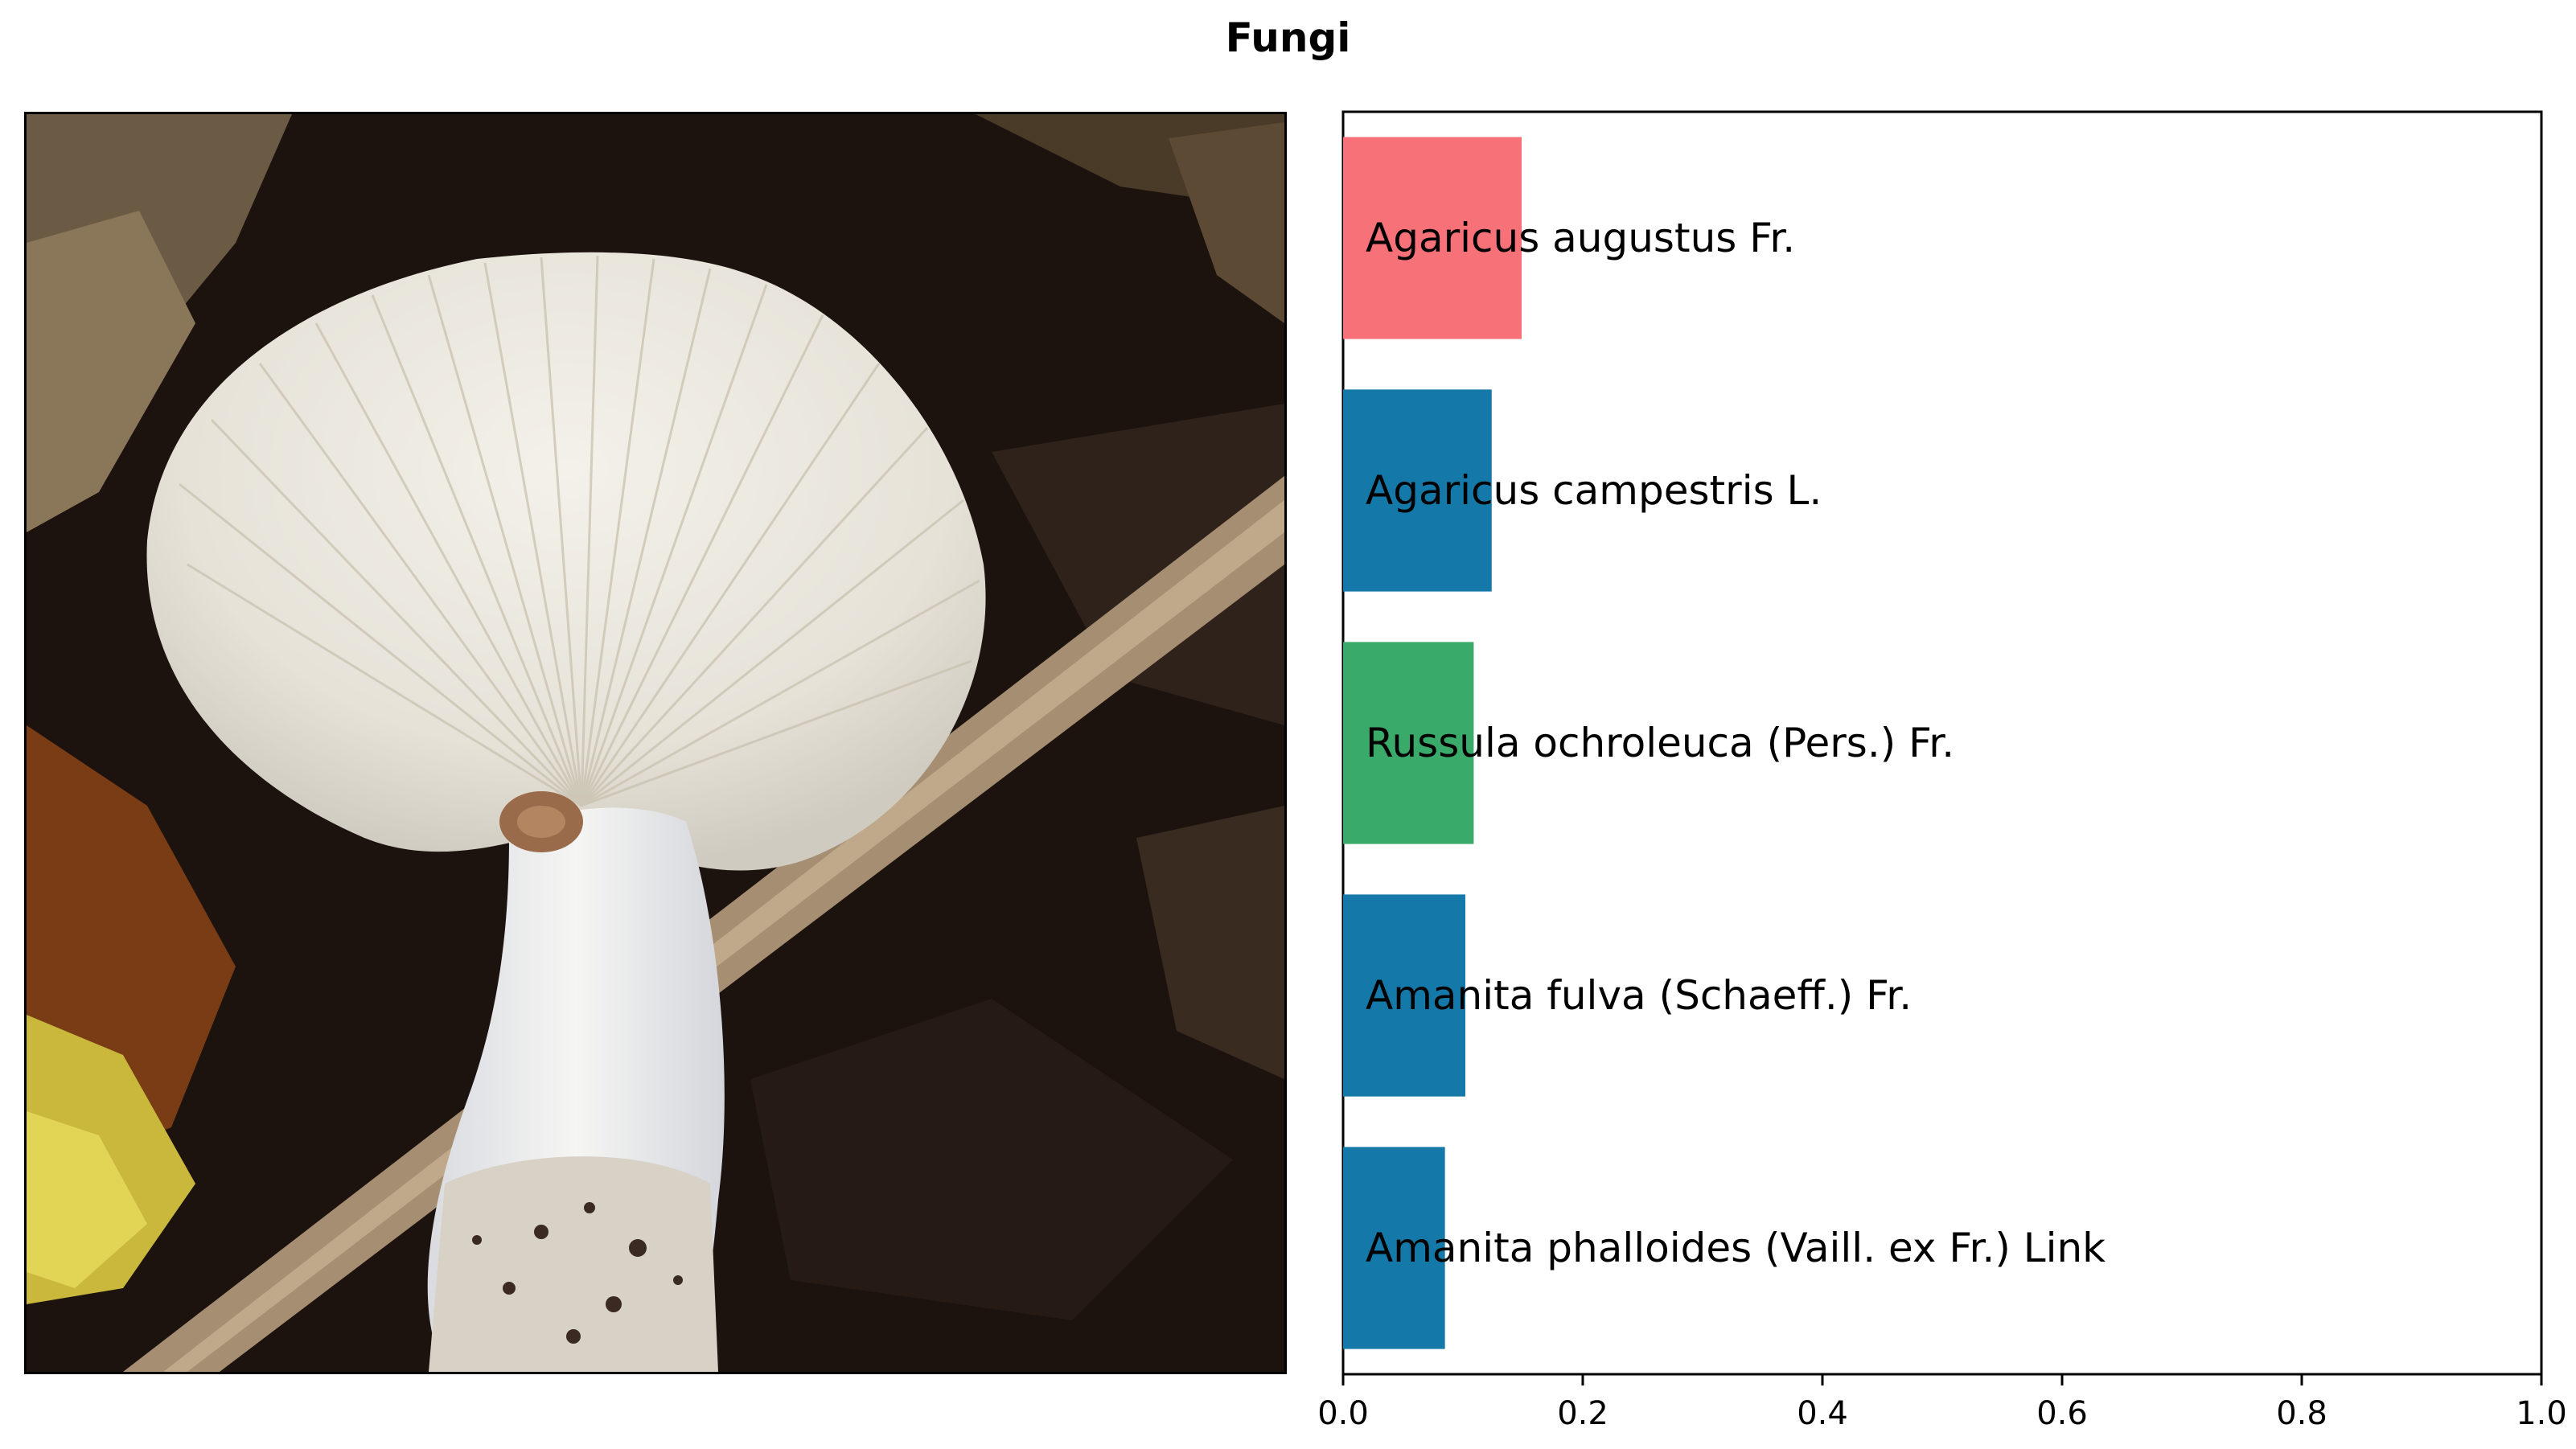  I want to click on bar-label-1: Agaricus augustus Fr., so click(1580, 238).